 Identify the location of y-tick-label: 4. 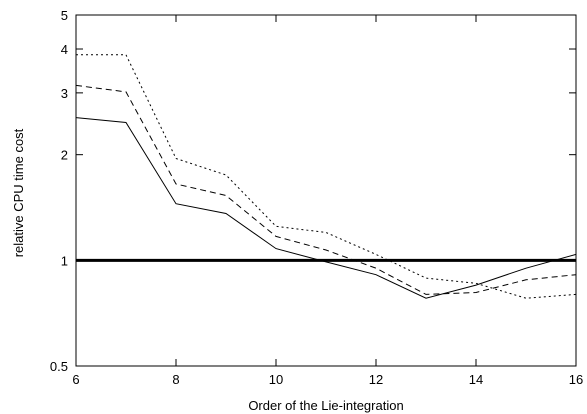
(64, 49).